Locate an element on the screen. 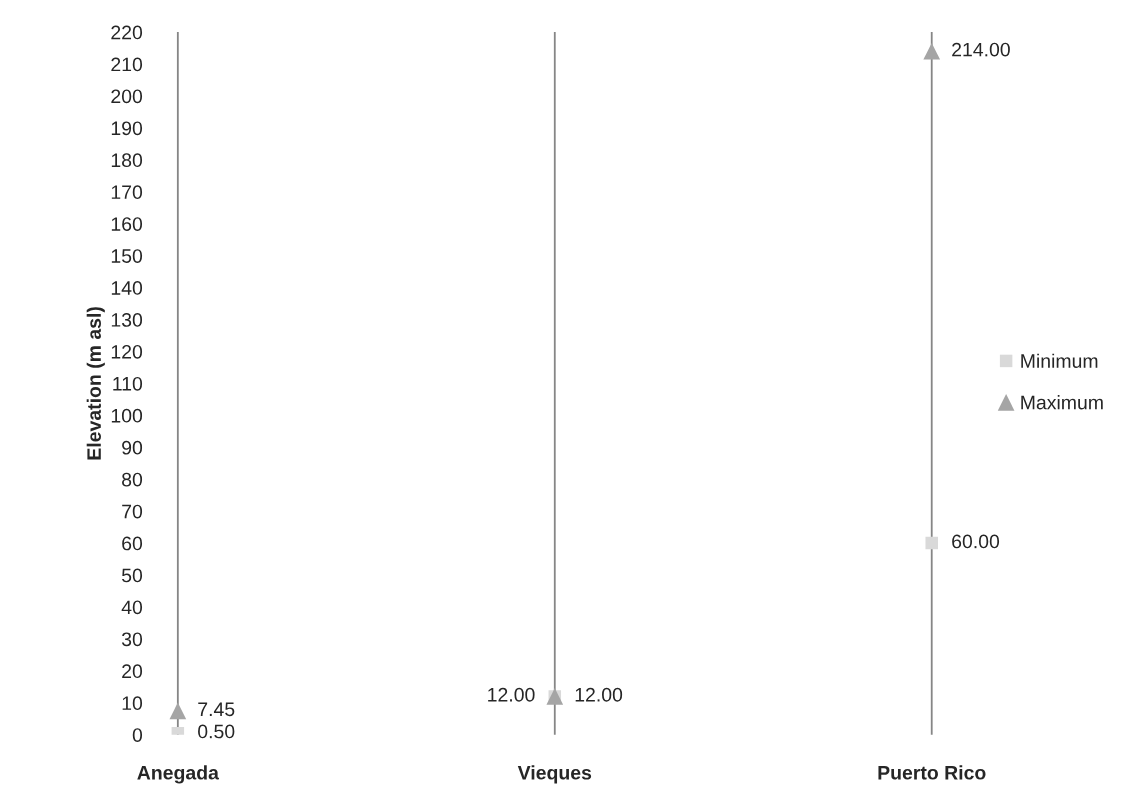  y-tick-label: 20 is located at coordinates (132, 671).